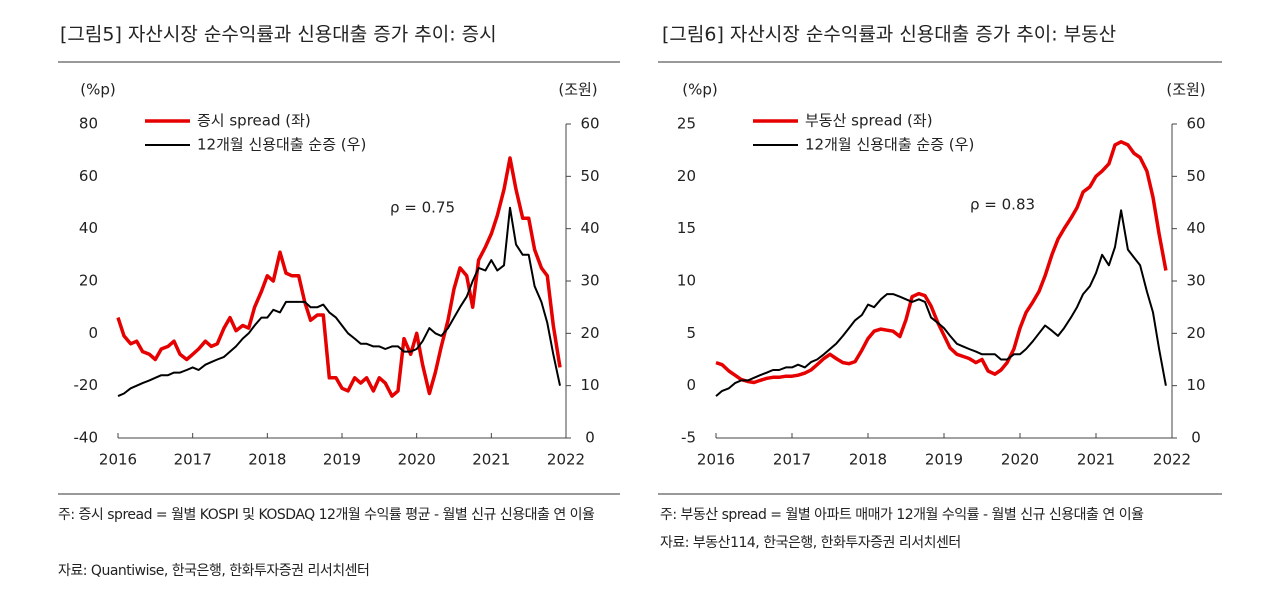 This screenshot has height=613, width=1279. I want to click on y-tick-label: 80, so click(88, 124).